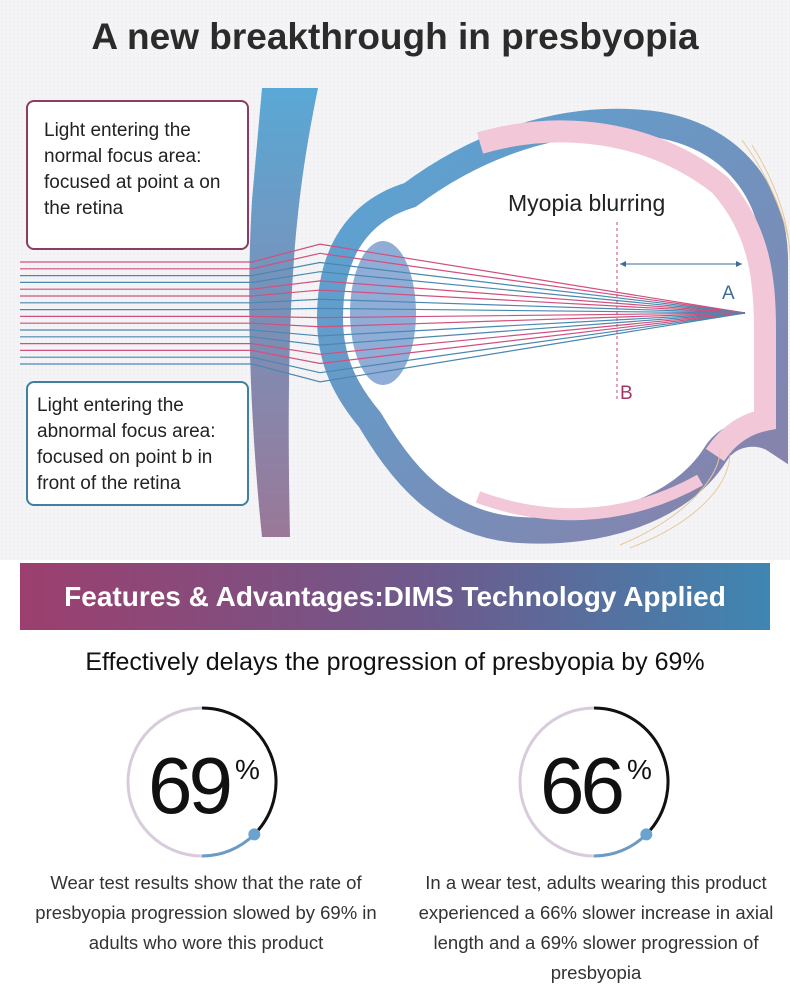 This screenshot has height=1000, width=790. What do you see at coordinates (582, 785) in the screenshot?
I see `stat-value: 66` at bounding box center [582, 785].